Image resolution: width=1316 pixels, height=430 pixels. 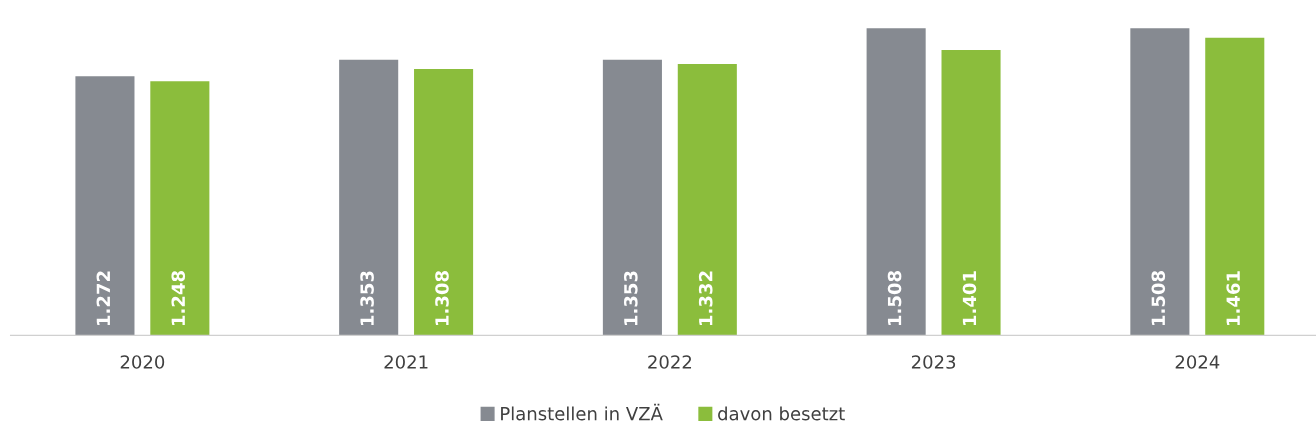 I want to click on legend-label: davon besetzt, so click(x=781, y=413).